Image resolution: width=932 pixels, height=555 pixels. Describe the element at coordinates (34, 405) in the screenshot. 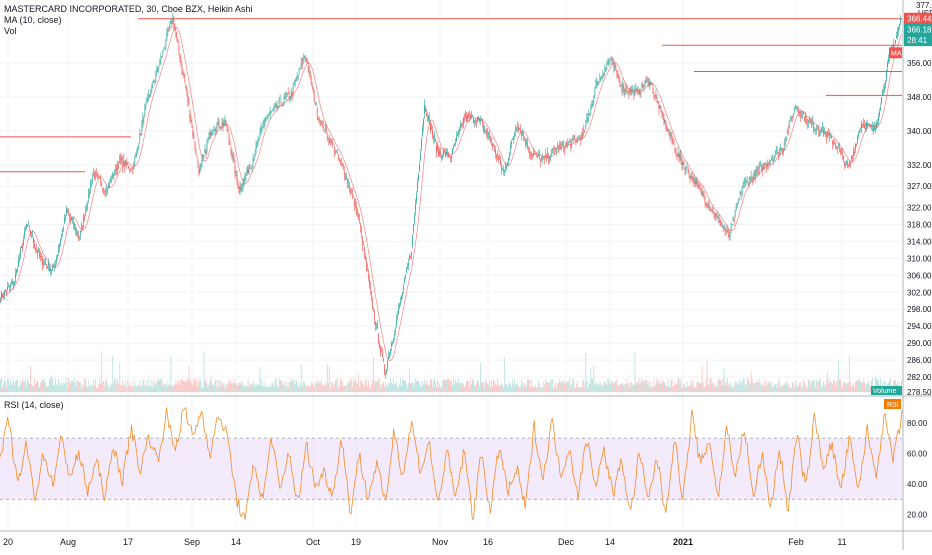

I see `rsi-legend: RSI (14, close)` at that location.